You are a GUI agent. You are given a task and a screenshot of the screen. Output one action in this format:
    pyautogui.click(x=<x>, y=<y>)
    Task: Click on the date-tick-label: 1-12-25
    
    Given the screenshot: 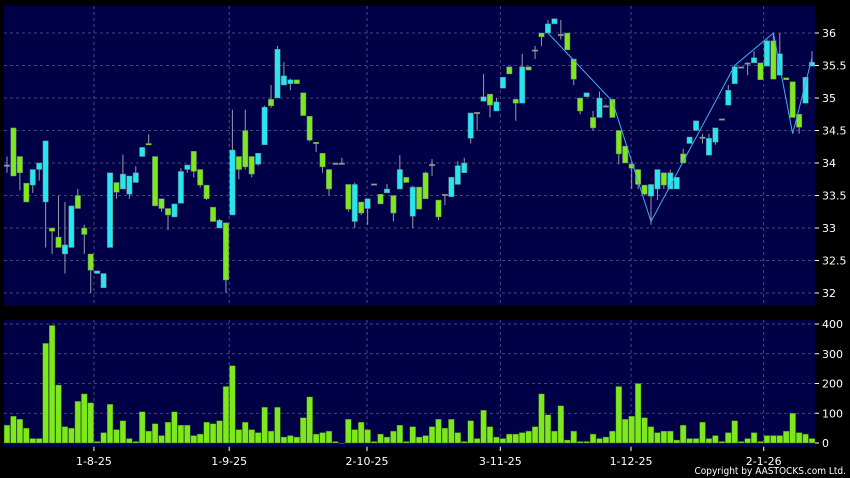 What is the action you would take?
    pyautogui.click(x=631, y=461)
    